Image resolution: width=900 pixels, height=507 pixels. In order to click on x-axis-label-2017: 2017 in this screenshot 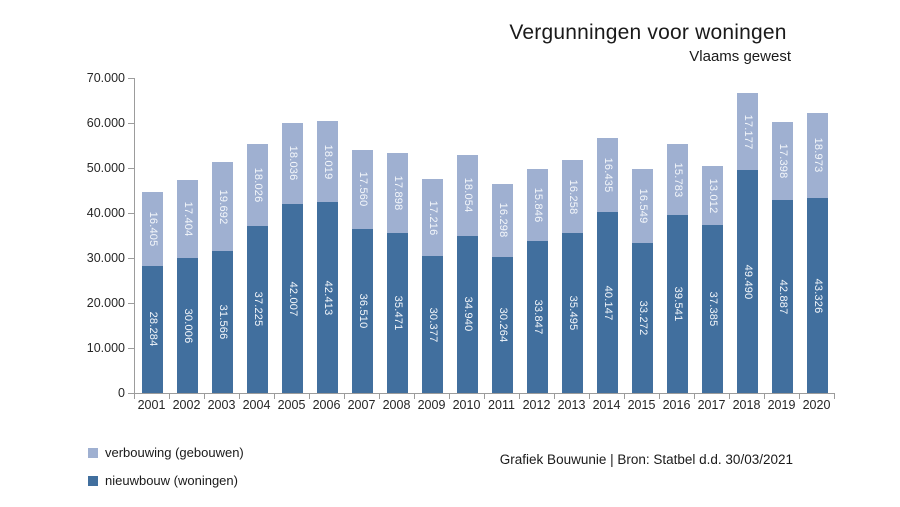, I will do `click(711, 405)`.